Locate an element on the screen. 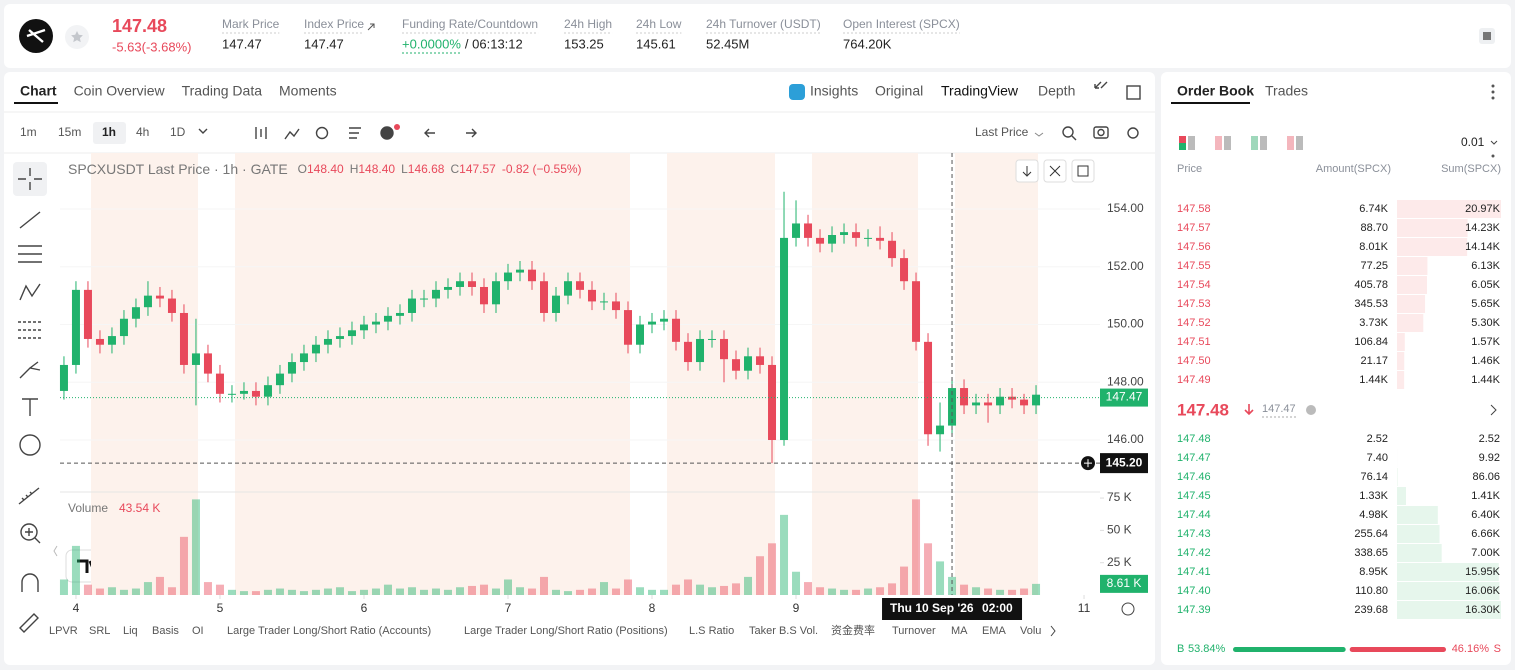 Image resolution: width=1515 pixels, height=670 pixels. view-tab: Depth is located at coordinates (1056, 91).